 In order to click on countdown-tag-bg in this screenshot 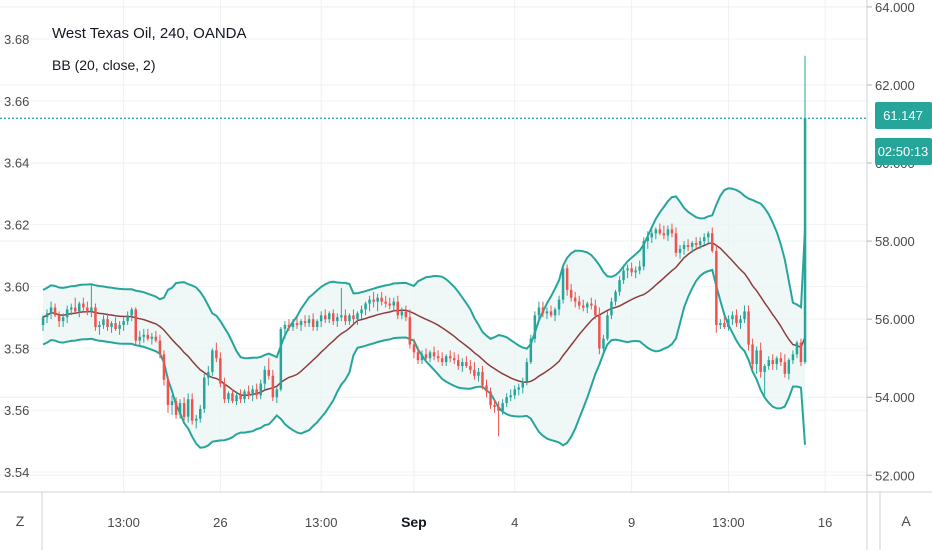, I will do `click(903, 151)`.